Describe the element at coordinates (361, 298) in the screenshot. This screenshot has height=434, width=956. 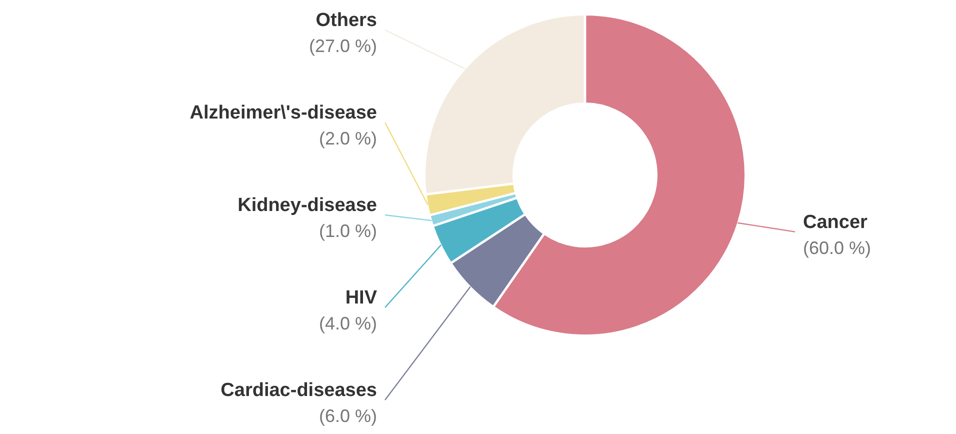
I see `slice-label: HIV` at that location.